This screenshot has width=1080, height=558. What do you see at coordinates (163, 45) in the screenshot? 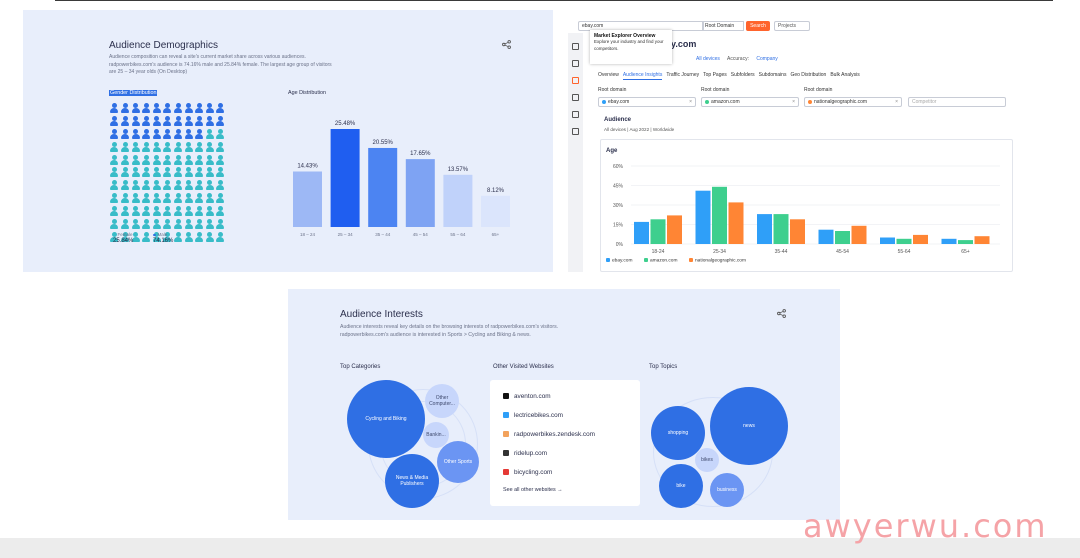
I see `demographics-title: Audience Demographics` at bounding box center [163, 45].